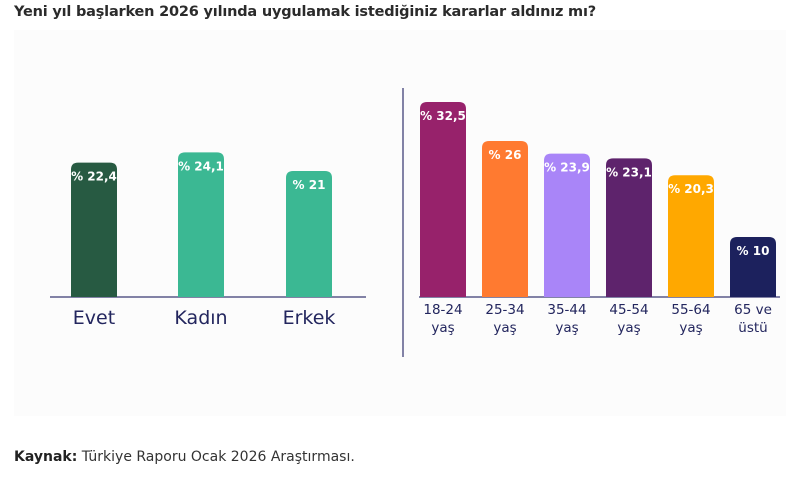 The height and width of the screenshot is (481, 800). Describe the element at coordinates (442, 310) in the screenshot. I see `x-tick-label: 18-24` at that location.